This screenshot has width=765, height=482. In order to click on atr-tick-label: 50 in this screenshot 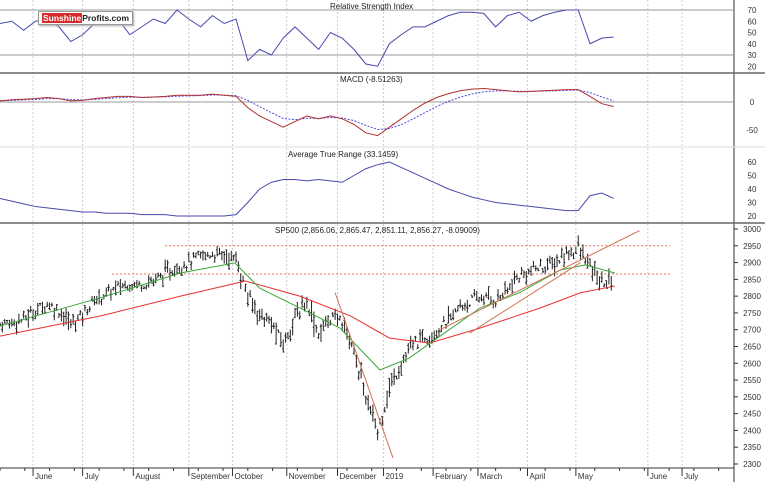, I will do `click(752, 176)`.